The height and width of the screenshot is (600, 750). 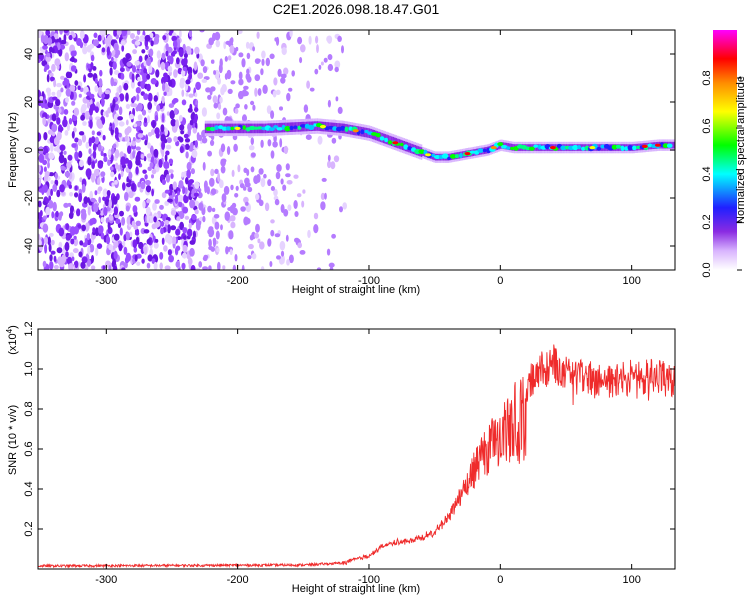 What do you see at coordinates (725, 150) in the screenshot?
I see `colorbar` at bounding box center [725, 150].